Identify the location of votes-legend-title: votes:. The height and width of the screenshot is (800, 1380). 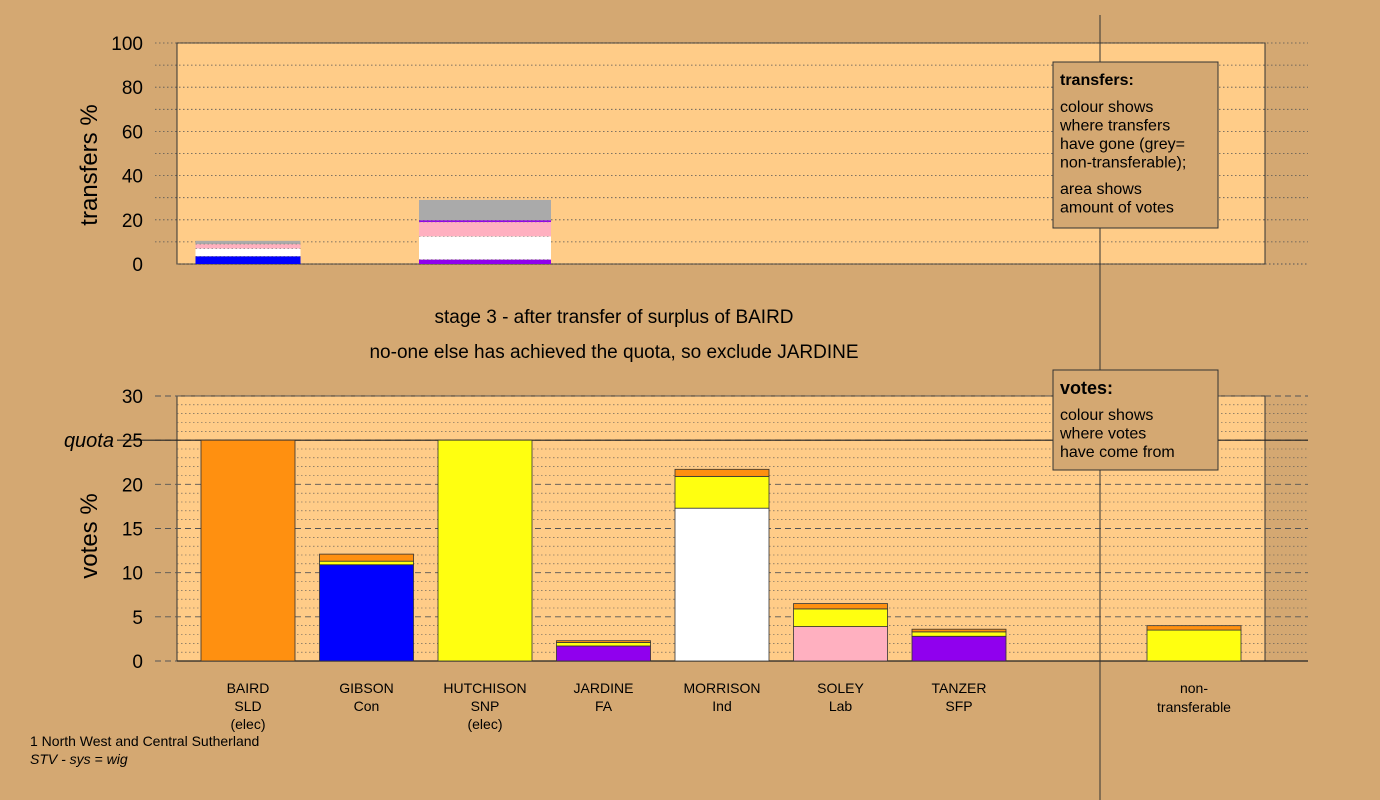
(1086, 388).